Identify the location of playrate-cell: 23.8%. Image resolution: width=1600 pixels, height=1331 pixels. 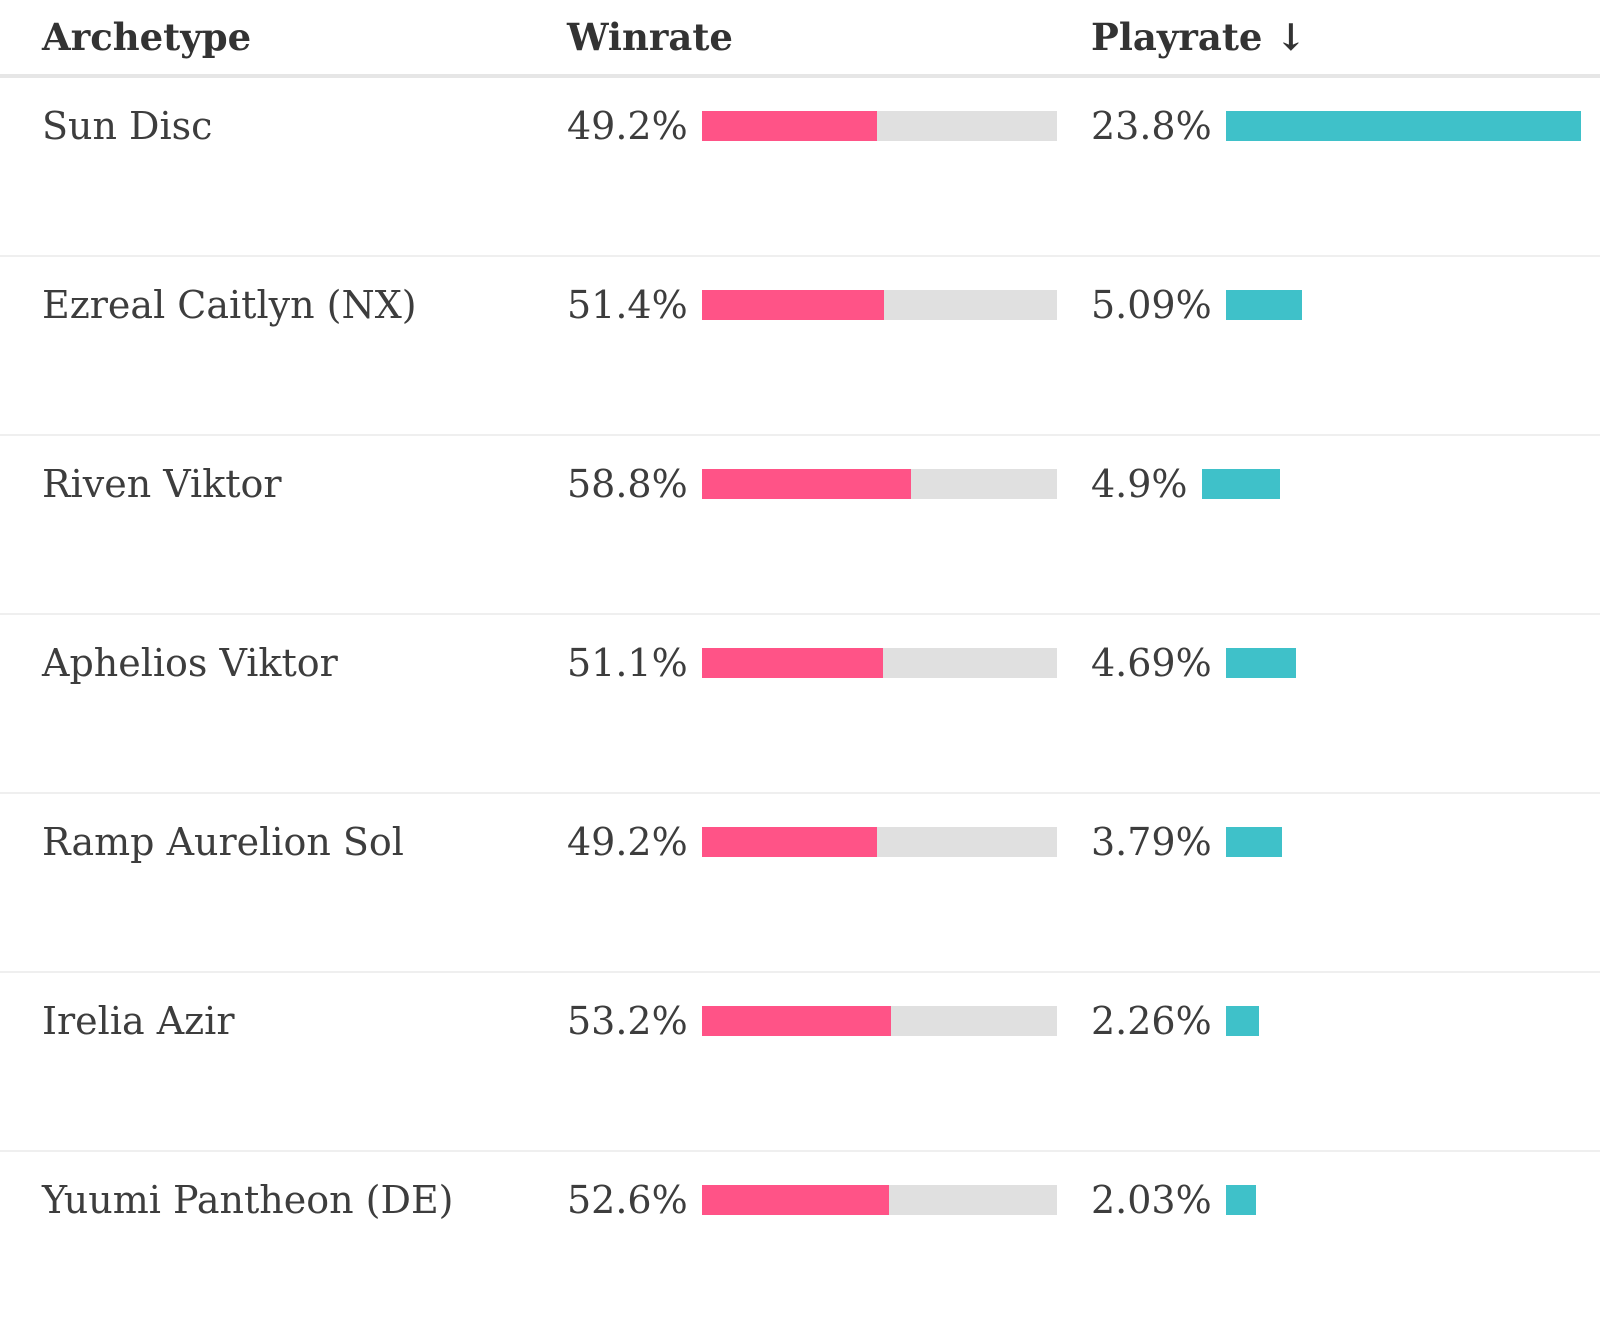
(1336, 126).